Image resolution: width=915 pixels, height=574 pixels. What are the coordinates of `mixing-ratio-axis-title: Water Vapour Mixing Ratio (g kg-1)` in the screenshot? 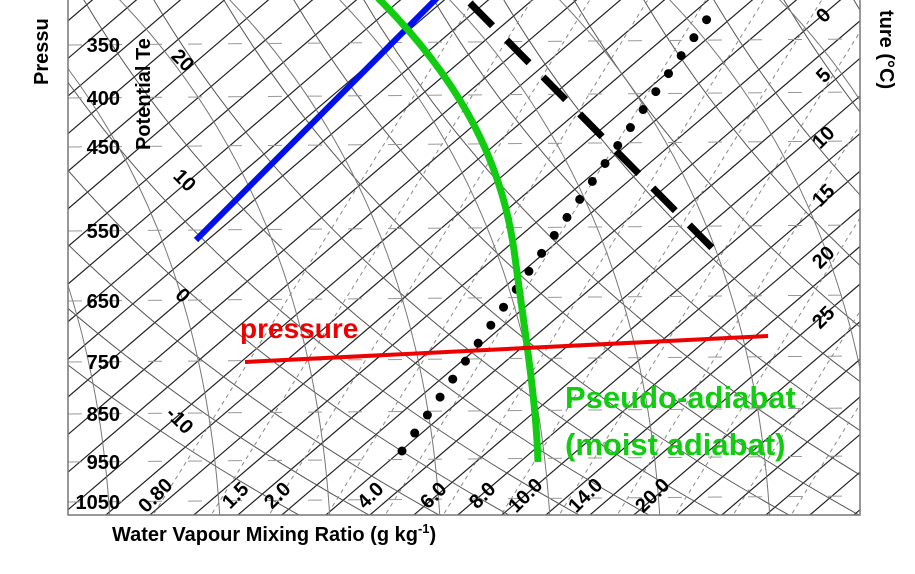 It's located at (274, 533).